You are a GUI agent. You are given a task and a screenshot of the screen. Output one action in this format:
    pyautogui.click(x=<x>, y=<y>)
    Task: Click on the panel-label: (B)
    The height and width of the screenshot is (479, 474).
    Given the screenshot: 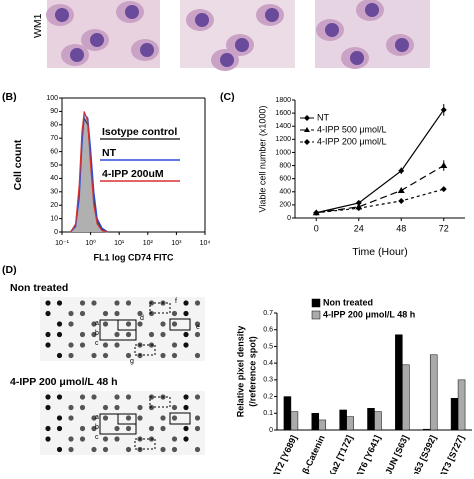 What is the action you would take?
    pyautogui.click(x=9, y=97)
    